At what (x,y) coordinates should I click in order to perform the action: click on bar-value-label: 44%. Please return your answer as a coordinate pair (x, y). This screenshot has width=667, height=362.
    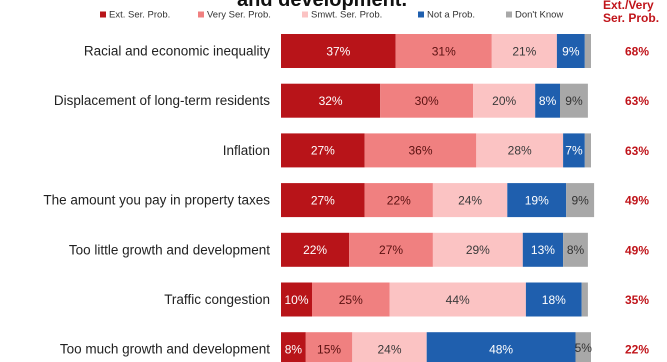
    Looking at the image, I should click on (458, 300).